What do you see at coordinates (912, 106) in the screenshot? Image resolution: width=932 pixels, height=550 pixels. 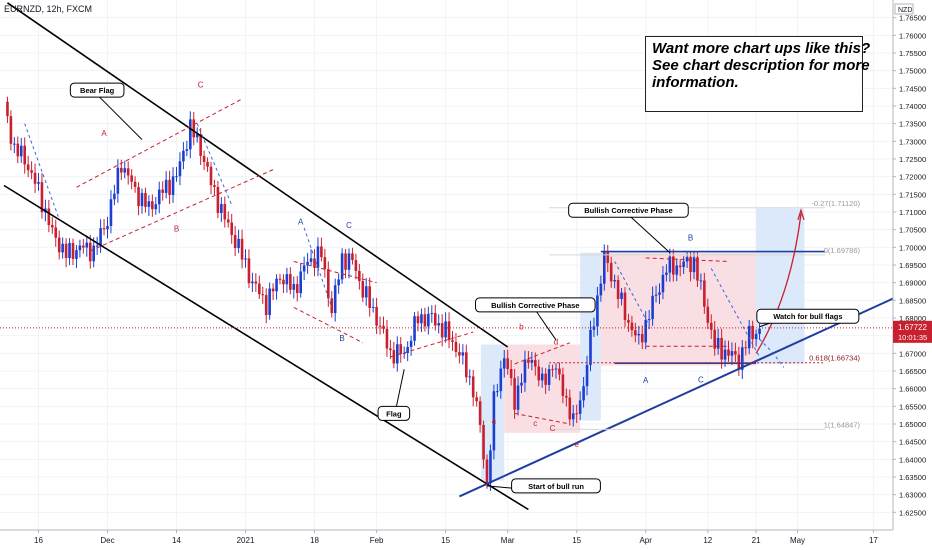 I see `price-tick-label: 1.74000` at bounding box center [912, 106].